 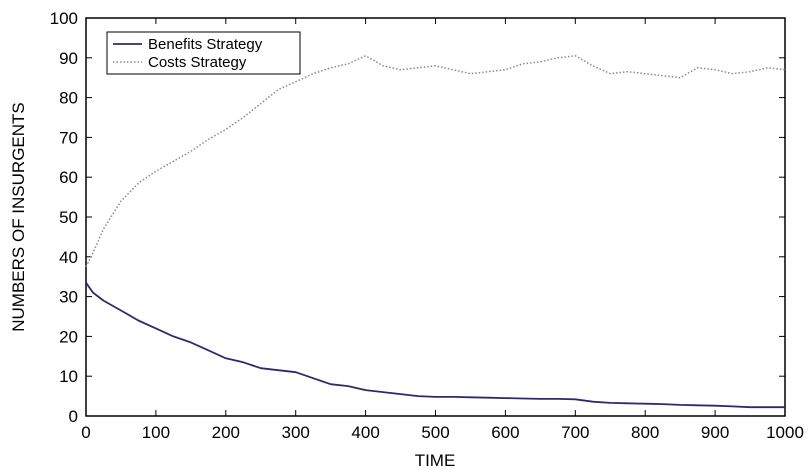 I want to click on legend-label-benefits: Benefits Strategy, so click(x=205, y=44).